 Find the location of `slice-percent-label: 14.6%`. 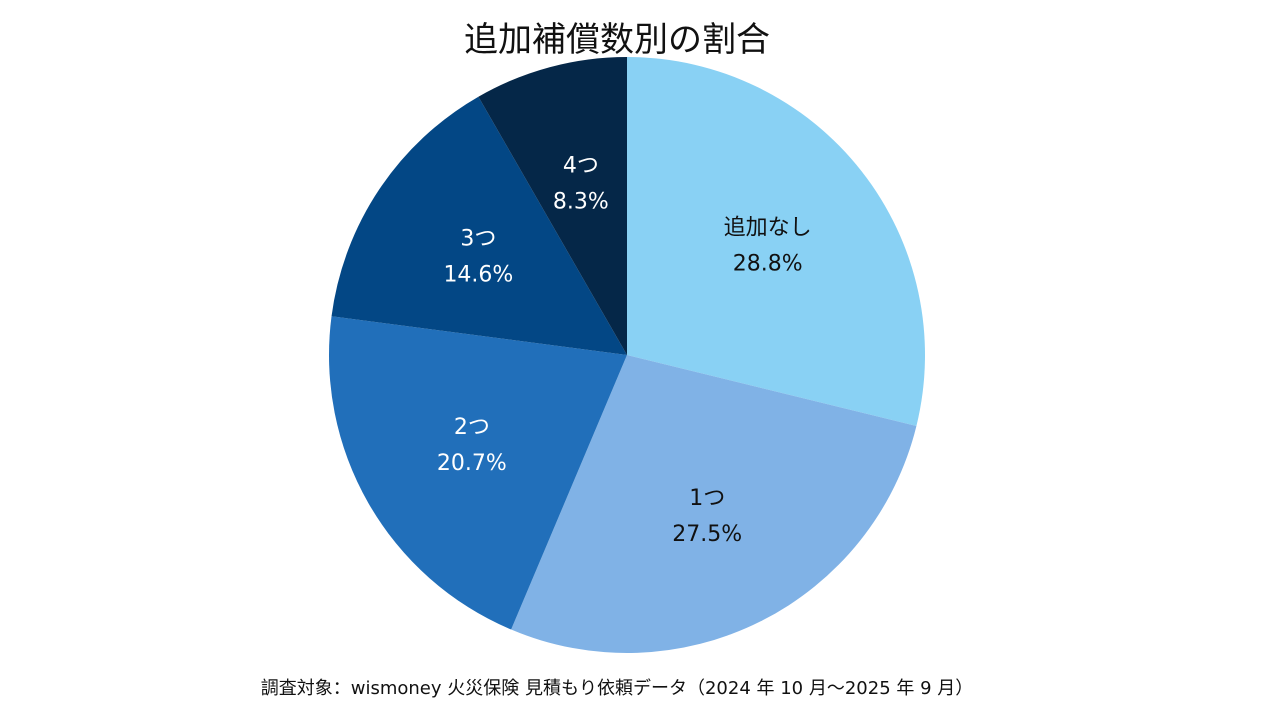

slice-percent-label: 14.6% is located at coordinates (478, 275).